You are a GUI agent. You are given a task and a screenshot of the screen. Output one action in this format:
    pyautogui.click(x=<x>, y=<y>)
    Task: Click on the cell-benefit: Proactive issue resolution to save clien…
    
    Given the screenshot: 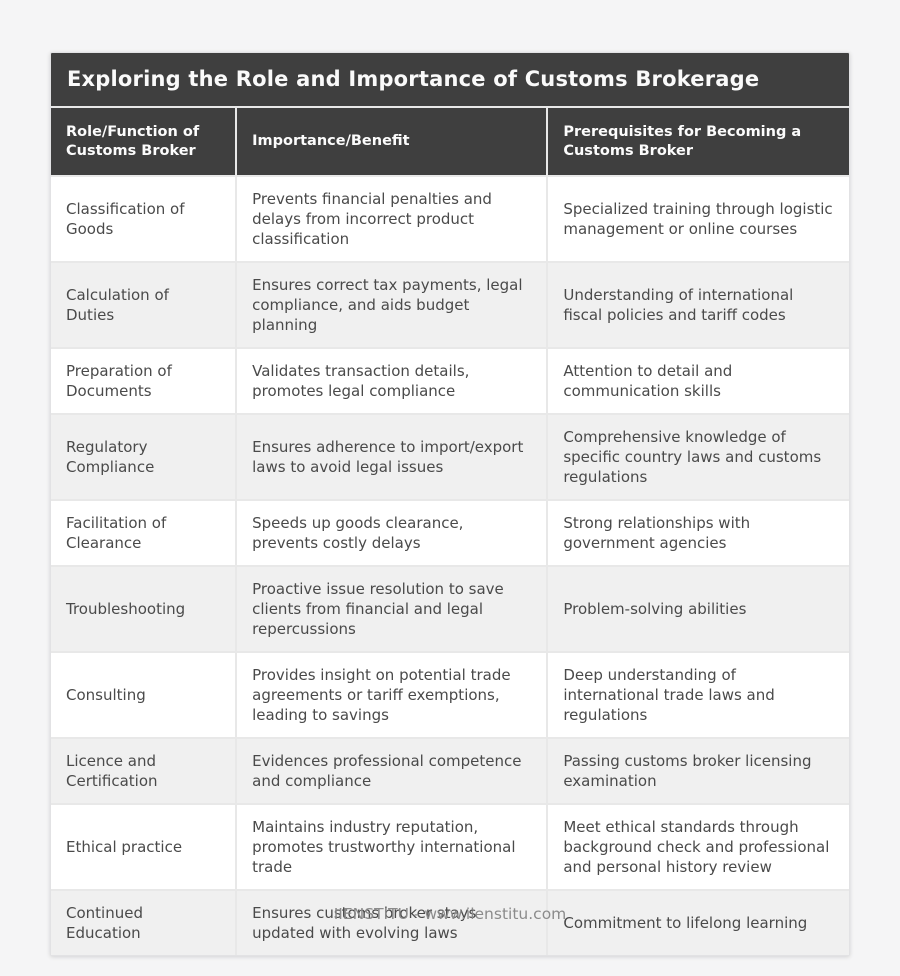 What is the action you would take?
    pyautogui.click(x=391, y=608)
    